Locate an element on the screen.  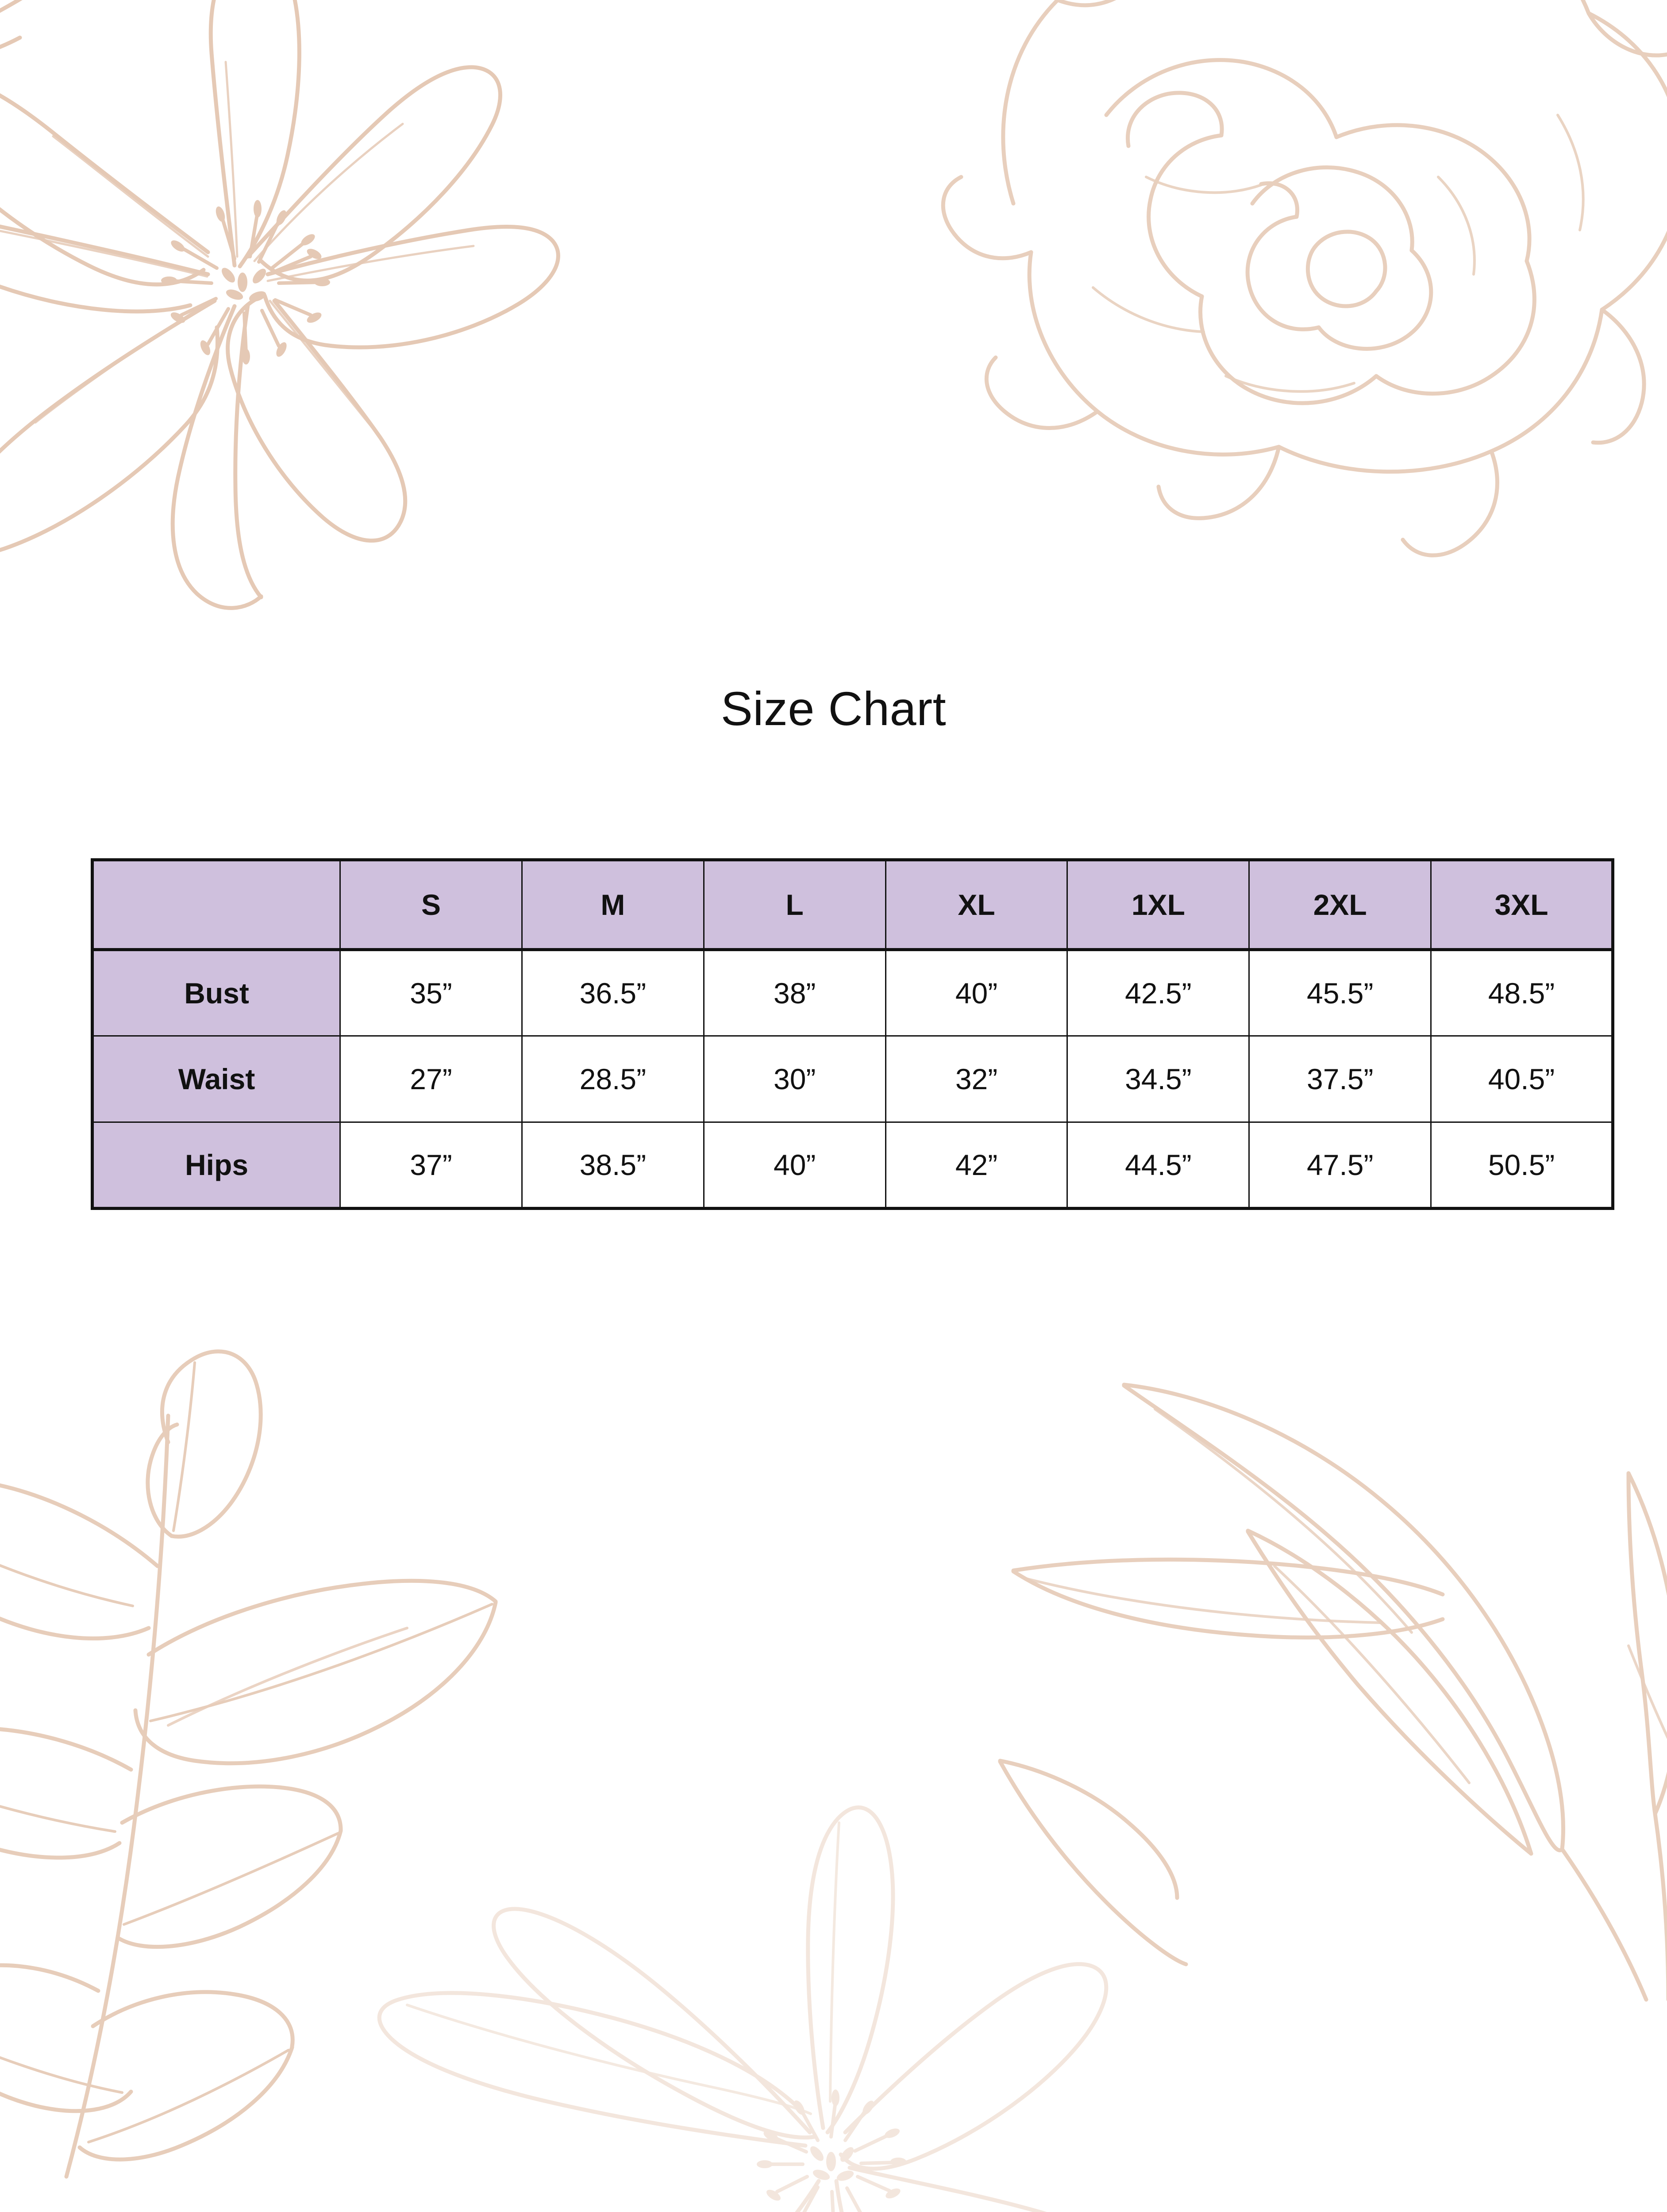
peony-bloom-icon is located at coordinates (1291, 328).